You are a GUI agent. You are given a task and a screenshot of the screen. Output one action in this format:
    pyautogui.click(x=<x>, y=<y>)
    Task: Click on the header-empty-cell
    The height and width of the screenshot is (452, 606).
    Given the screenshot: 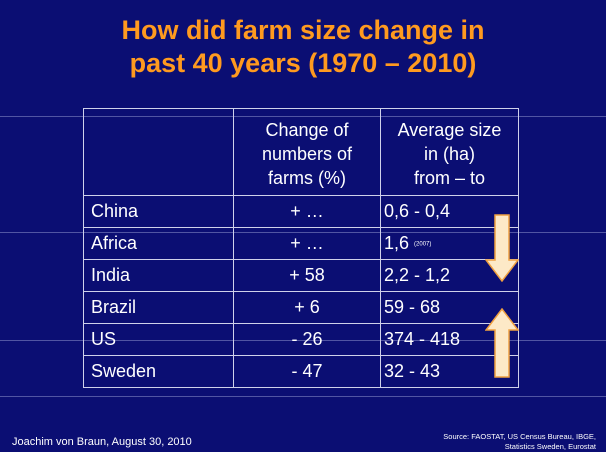 What is the action you would take?
    pyautogui.click(x=158, y=152)
    